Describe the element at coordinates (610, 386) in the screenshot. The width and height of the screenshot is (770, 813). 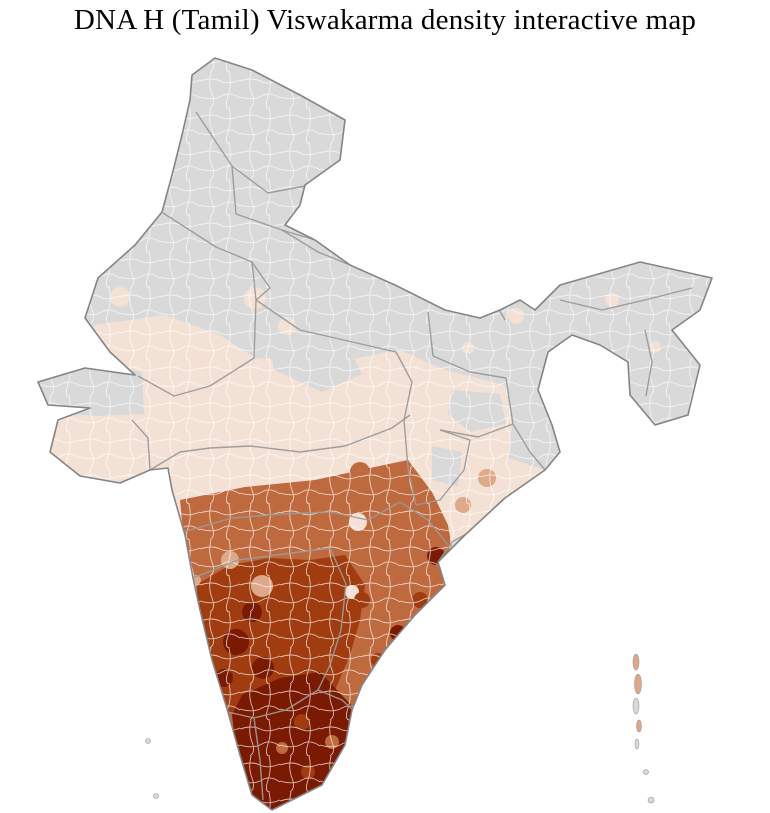
I see `map-district-pocket` at that location.